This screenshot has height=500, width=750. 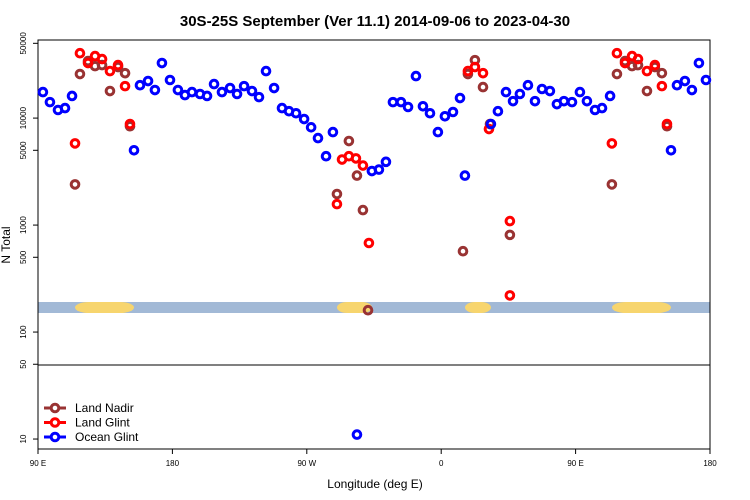 I want to click on y-tick-label: 50, so click(x=23, y=363).